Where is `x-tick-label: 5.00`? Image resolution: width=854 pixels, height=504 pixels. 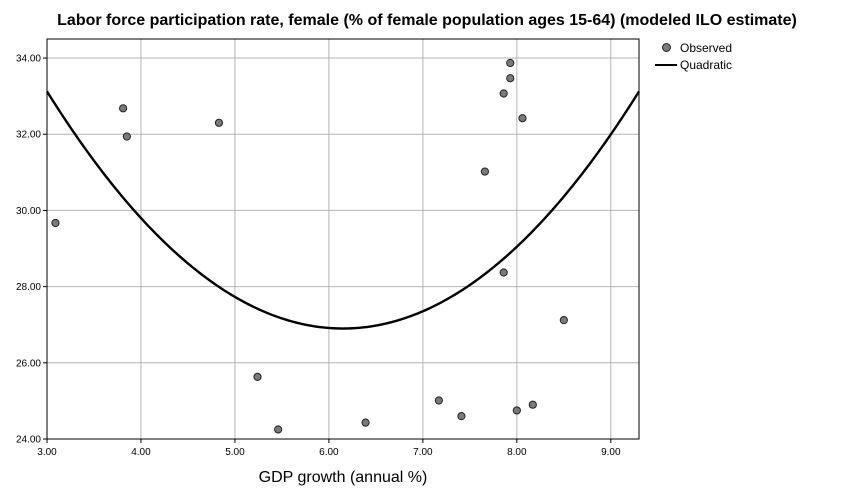
x-tick-label: 5.00 is located at coordinates (235, 452).